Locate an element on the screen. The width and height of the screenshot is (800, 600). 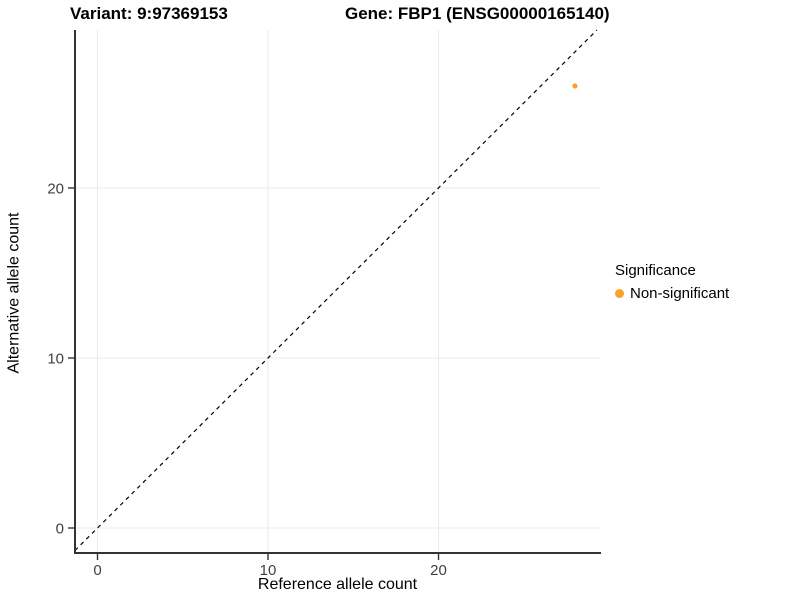
y-tick-label: 20 is located at coordinates (55, 188).